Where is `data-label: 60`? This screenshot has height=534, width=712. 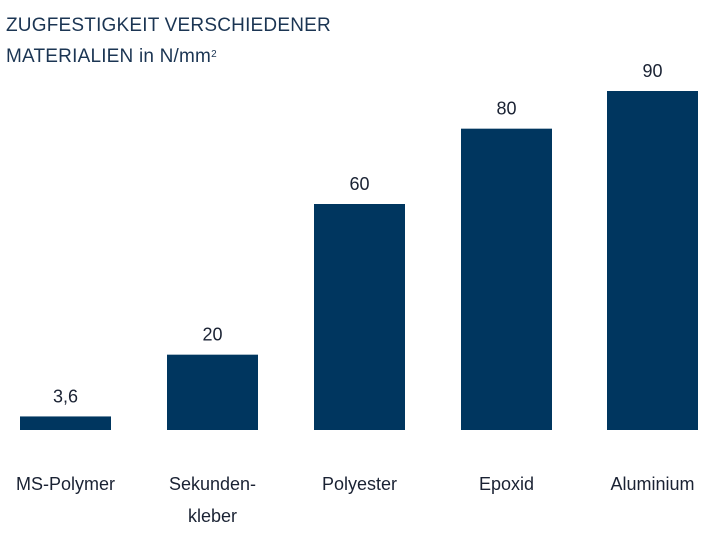
data-label: 60 is located at coordinates (359, 184).